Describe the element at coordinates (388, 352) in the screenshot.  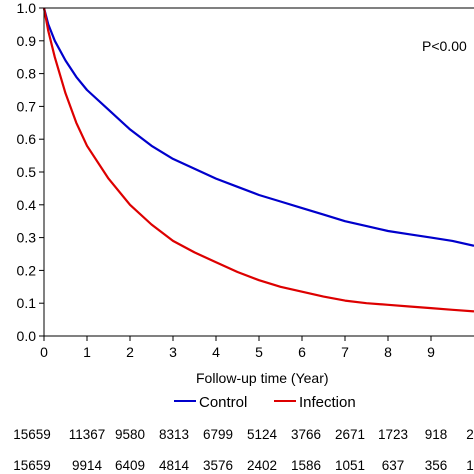
I see `x-tick-label: 8` at that location.